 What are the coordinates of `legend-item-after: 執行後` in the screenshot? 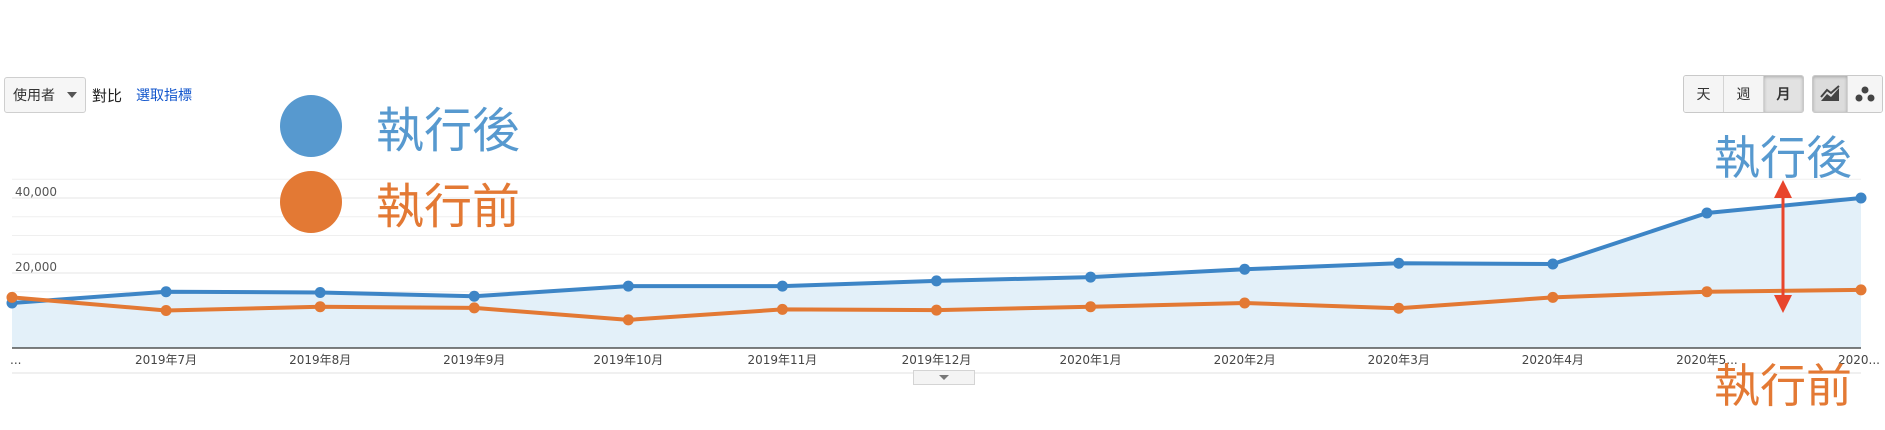 It's located at (400, 126).